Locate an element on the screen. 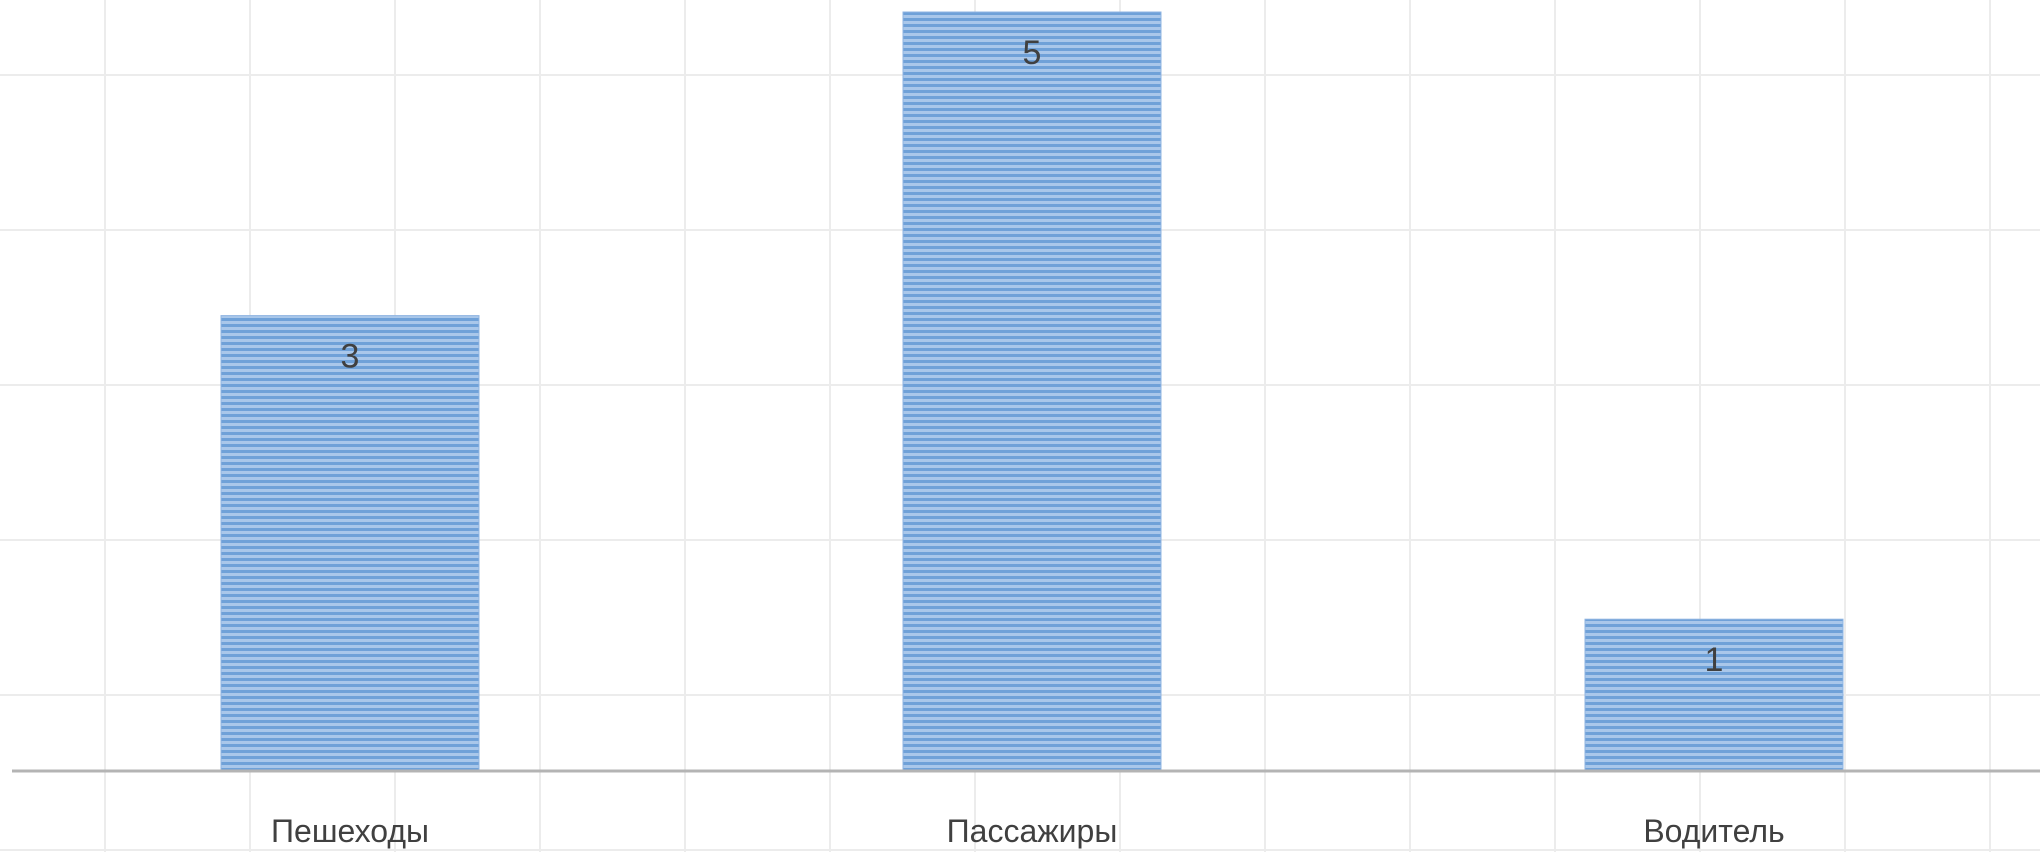  bar-value-label: 5 is located at coordinates (1032, 53).